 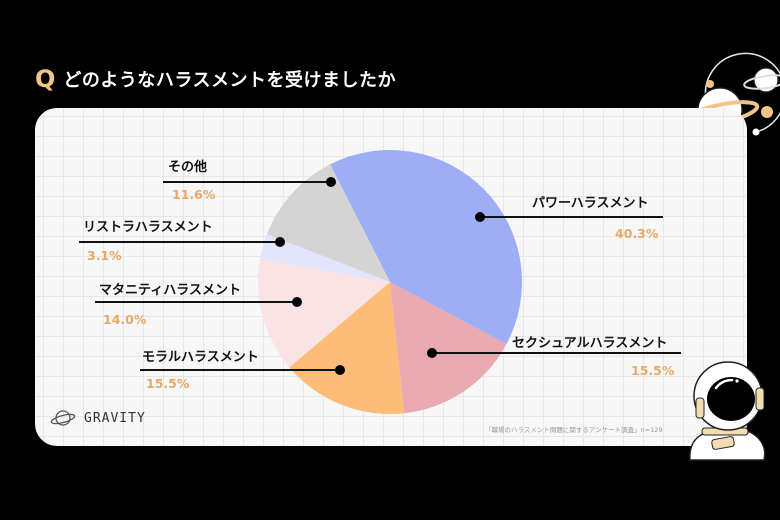 I want to click on label-restructuring: リストラハラスメント, so click(x=148, y=227).